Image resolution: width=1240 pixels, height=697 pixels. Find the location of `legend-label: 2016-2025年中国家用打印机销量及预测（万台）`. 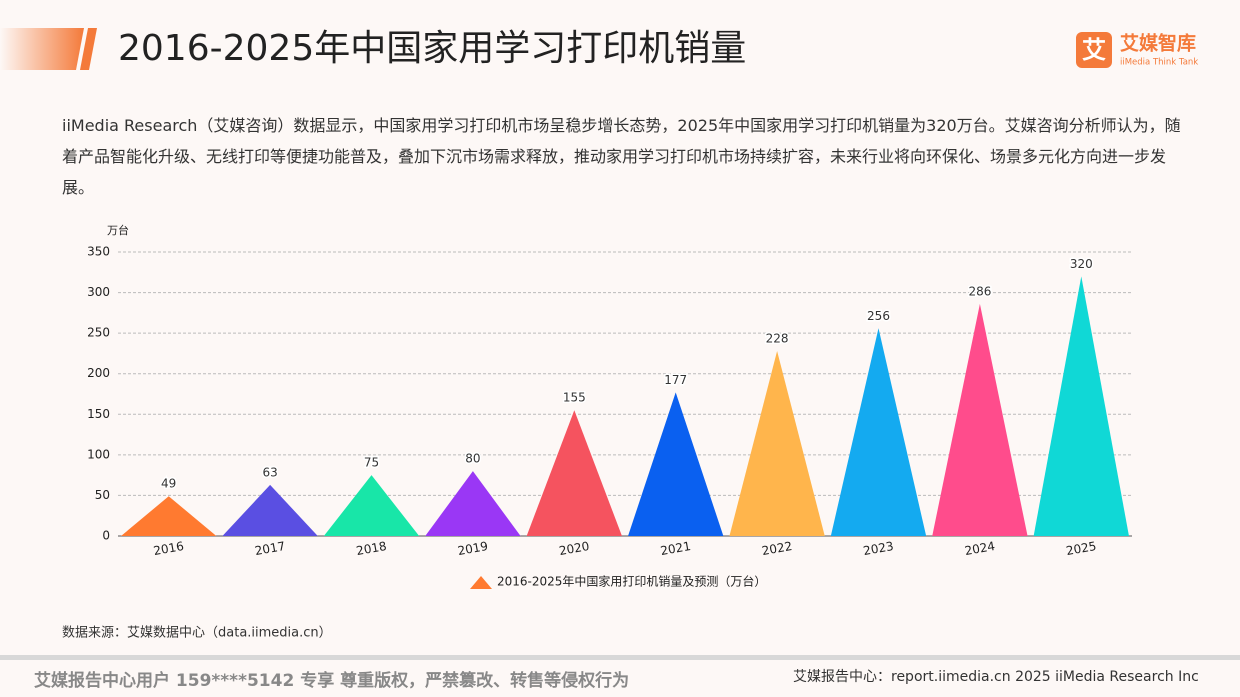

legend-label: 2016-2025年中国家用打印机销量及预测（万台） is located at coordinates (631, 581).